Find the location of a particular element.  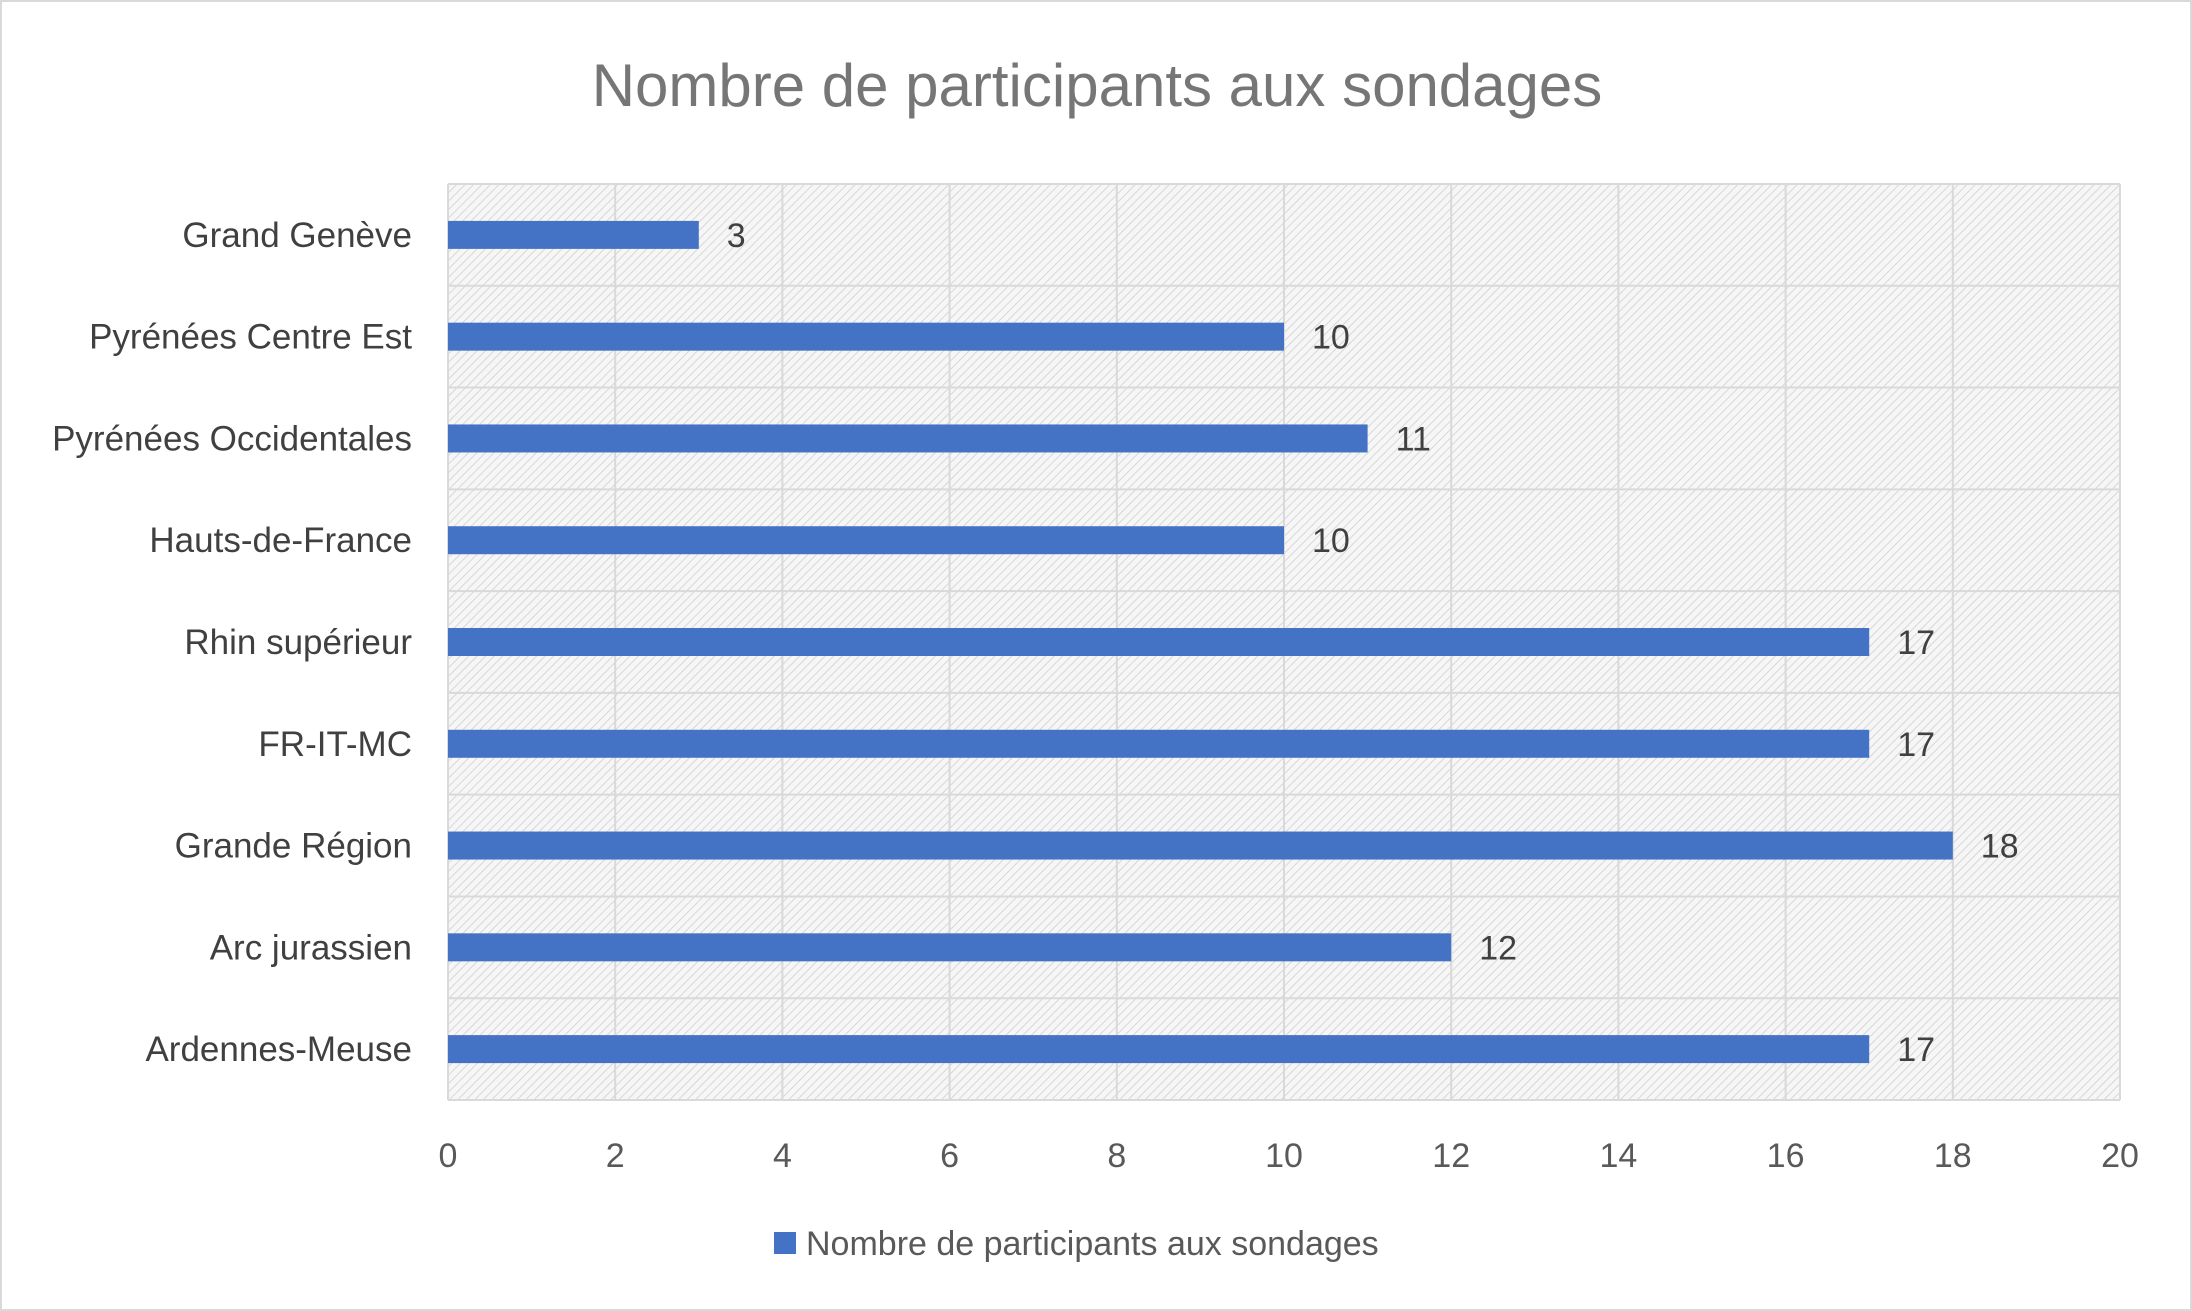

x-tick-label-4: 8 is located at coordinates (1116, 1156).